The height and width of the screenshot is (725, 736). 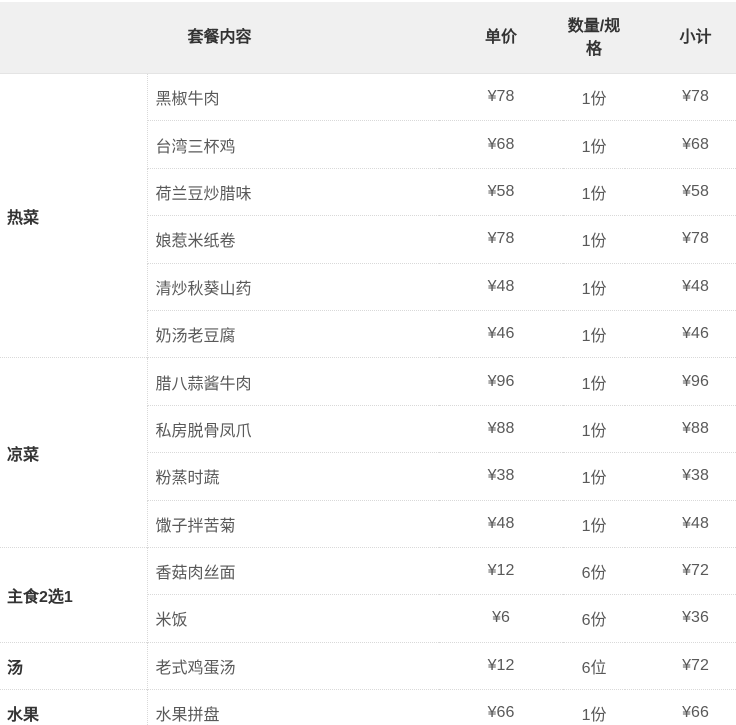 What do you see at coordinates (680, 333) in the screenshot?
I see `subtotal-cell: ¥46` at bounding box center [680, 333].